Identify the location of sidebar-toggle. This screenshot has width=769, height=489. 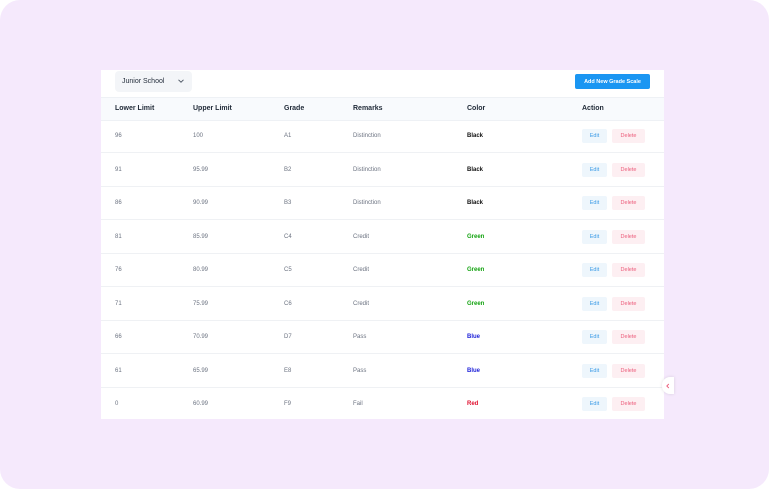
(668, 385).